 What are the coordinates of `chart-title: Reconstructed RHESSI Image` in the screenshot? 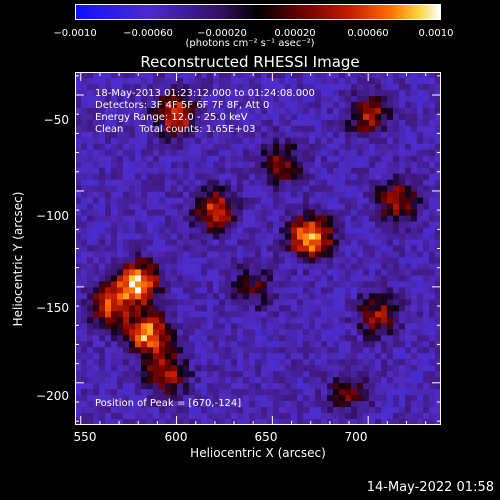 It's located at (250, 62).